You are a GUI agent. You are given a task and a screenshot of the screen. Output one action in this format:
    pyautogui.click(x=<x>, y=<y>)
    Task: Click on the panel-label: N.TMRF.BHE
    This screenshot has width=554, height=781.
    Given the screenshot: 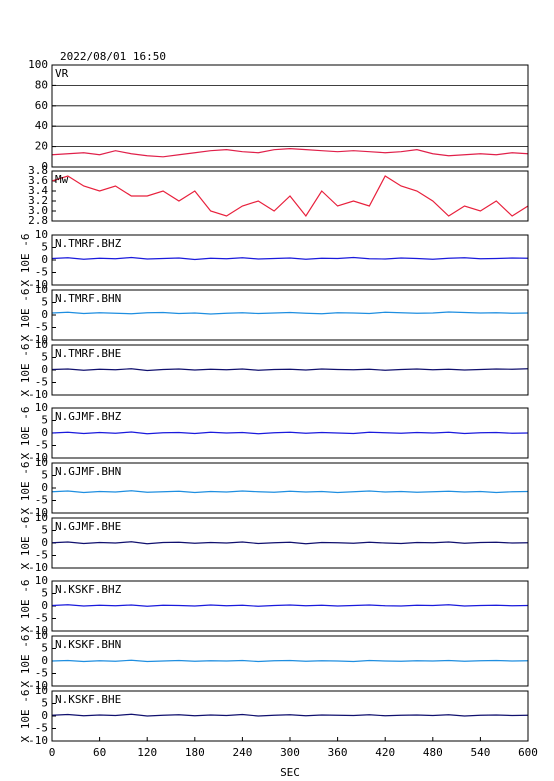 What is the action you would take?
    pyautogui.click(x=88, y=353)
    